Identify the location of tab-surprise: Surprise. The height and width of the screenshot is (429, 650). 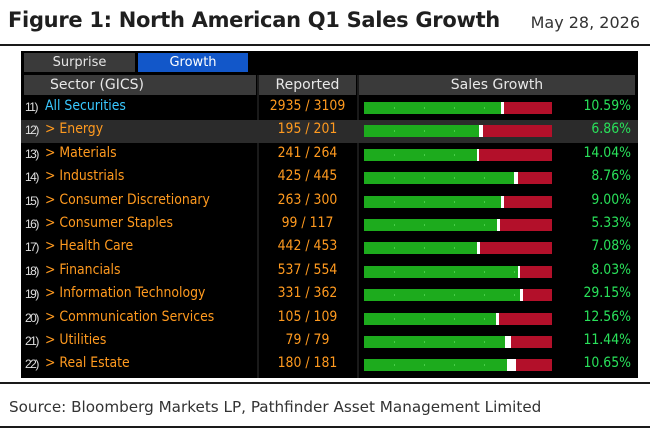
(79, 62).